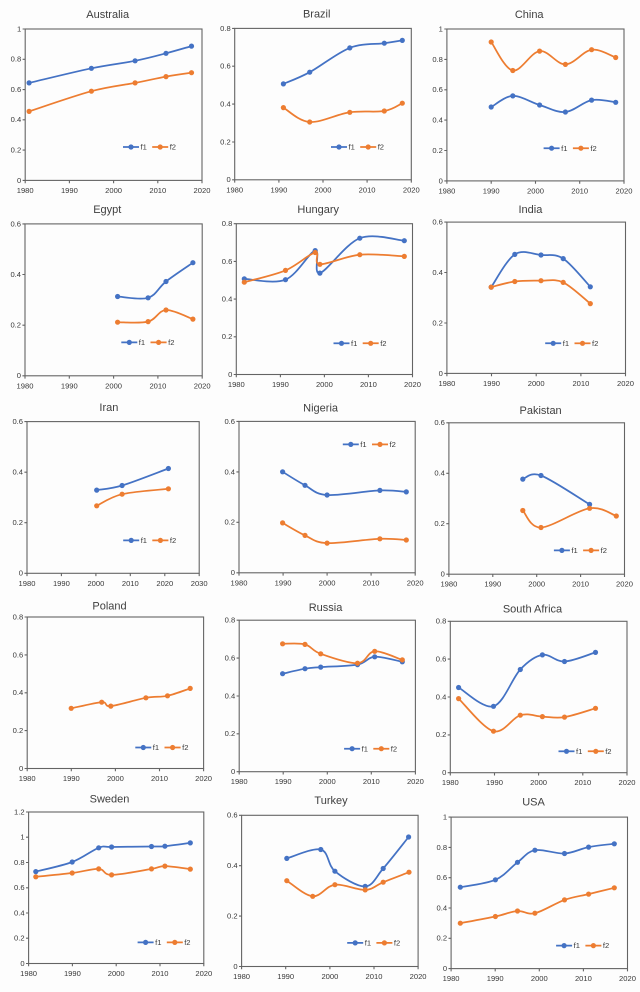 This screenshot has height=992, width=640. I want to click on svg-text: USA, so click(533, 803).